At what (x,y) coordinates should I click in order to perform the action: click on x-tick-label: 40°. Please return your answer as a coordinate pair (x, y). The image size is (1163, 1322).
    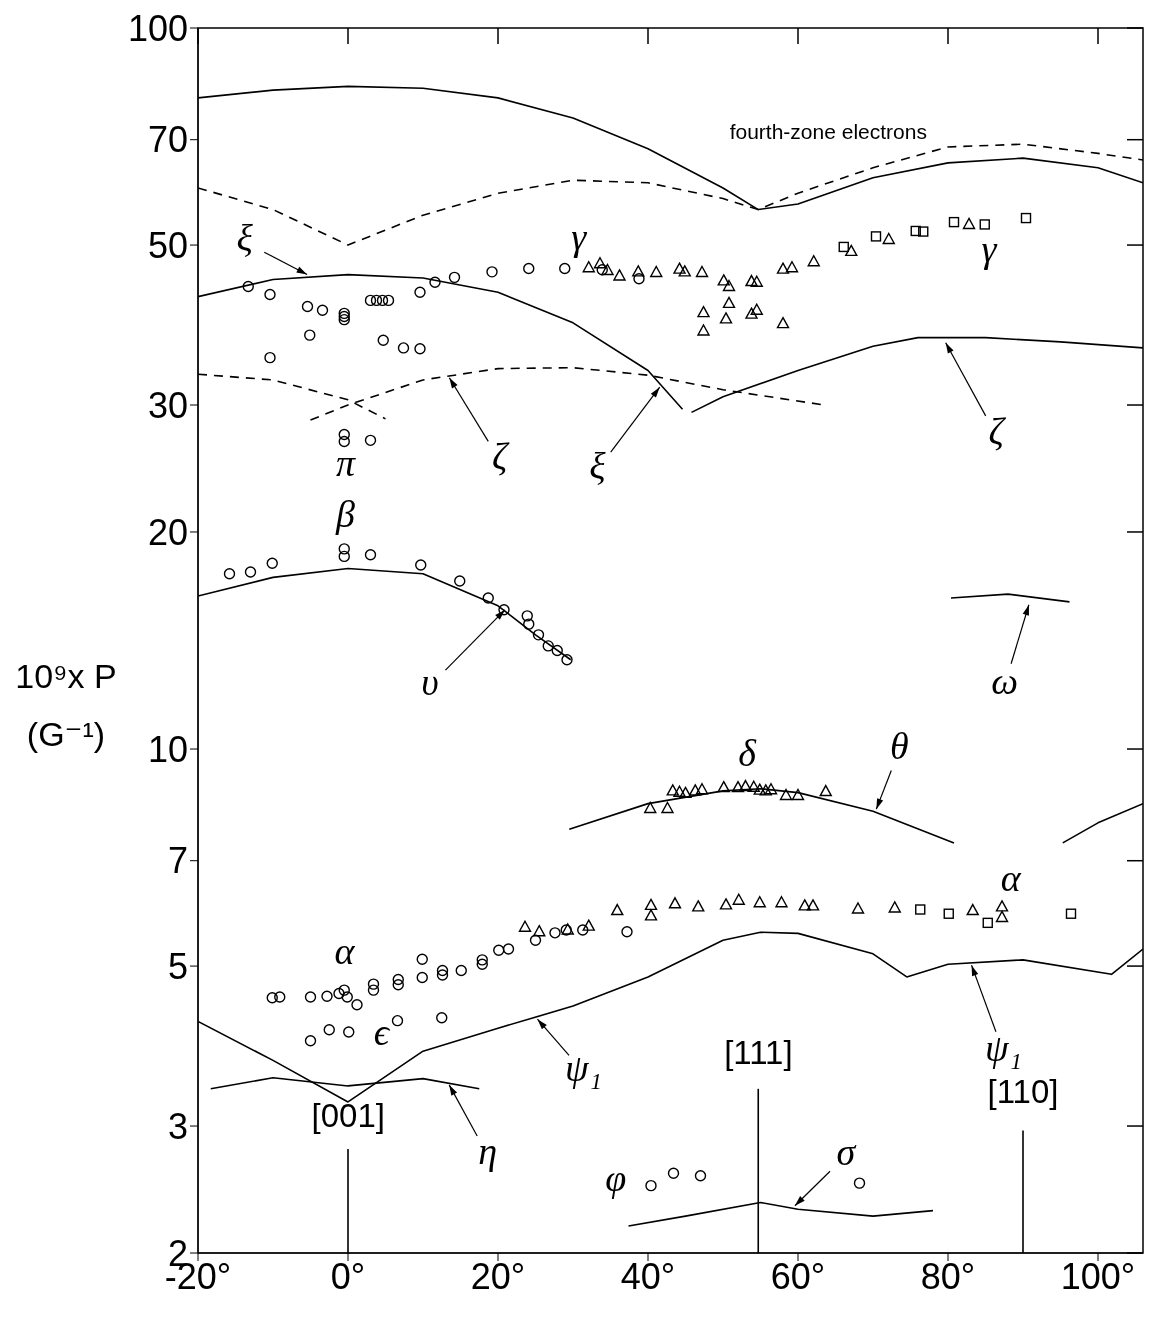
    Looking at the image, I should click on (648, 1276).